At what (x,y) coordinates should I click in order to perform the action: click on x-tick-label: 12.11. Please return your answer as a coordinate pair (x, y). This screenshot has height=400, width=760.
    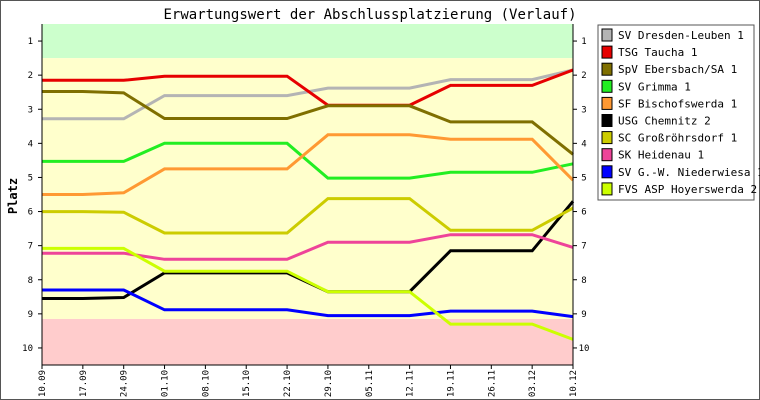
    Looking at the image, I should click on (411, 383).